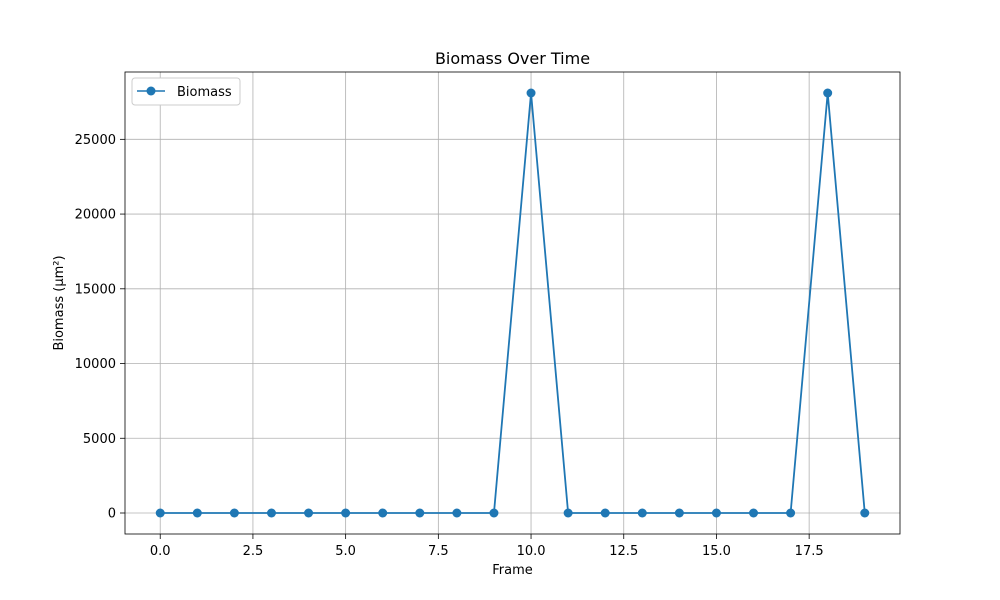  Describe the element at coordinates (438, 551) in the screenshot. I see `x-tick-label: 7.5` at that location.